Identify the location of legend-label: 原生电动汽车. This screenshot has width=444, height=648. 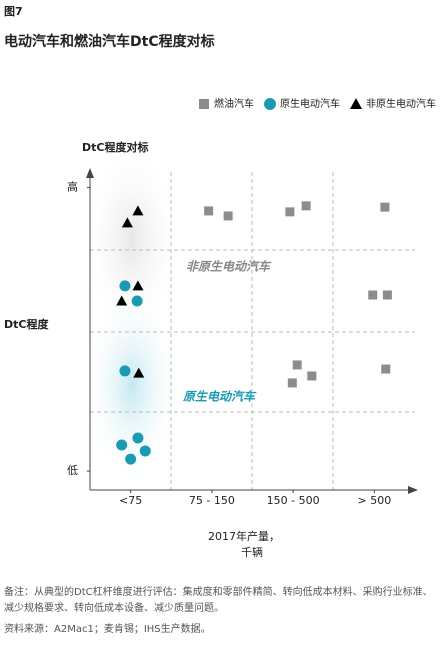
(310, 103).